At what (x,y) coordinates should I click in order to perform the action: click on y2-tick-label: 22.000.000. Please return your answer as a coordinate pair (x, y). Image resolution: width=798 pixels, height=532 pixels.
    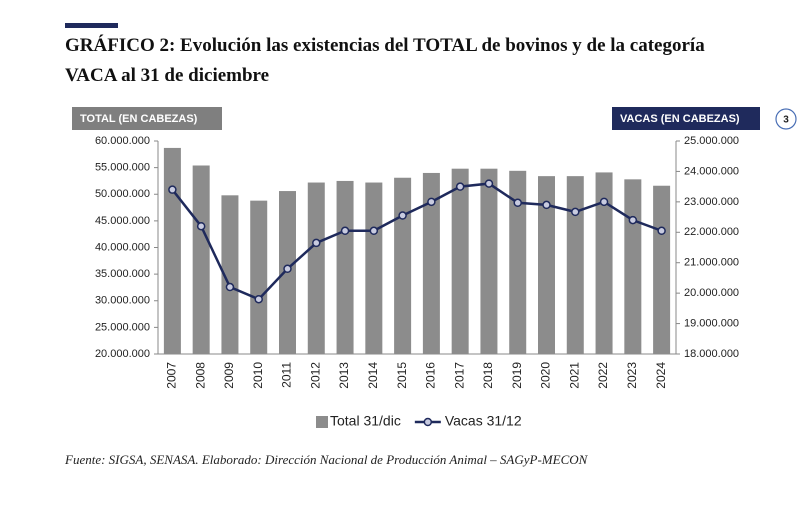
    Looking at the image, I should click on (711, 232).